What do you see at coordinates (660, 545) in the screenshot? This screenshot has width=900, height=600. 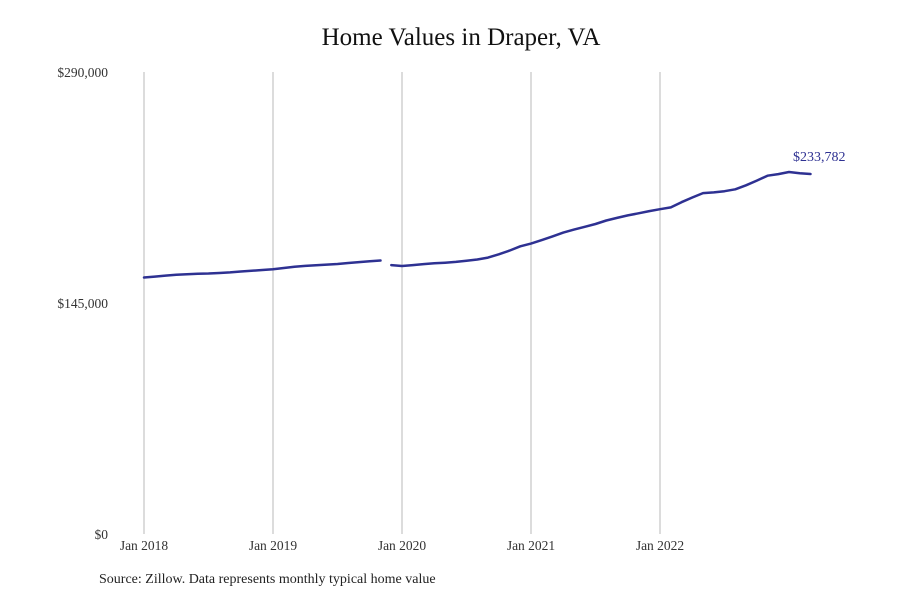 I see `x-tick-label: Jan 2022` at bounding box center [660, 545].